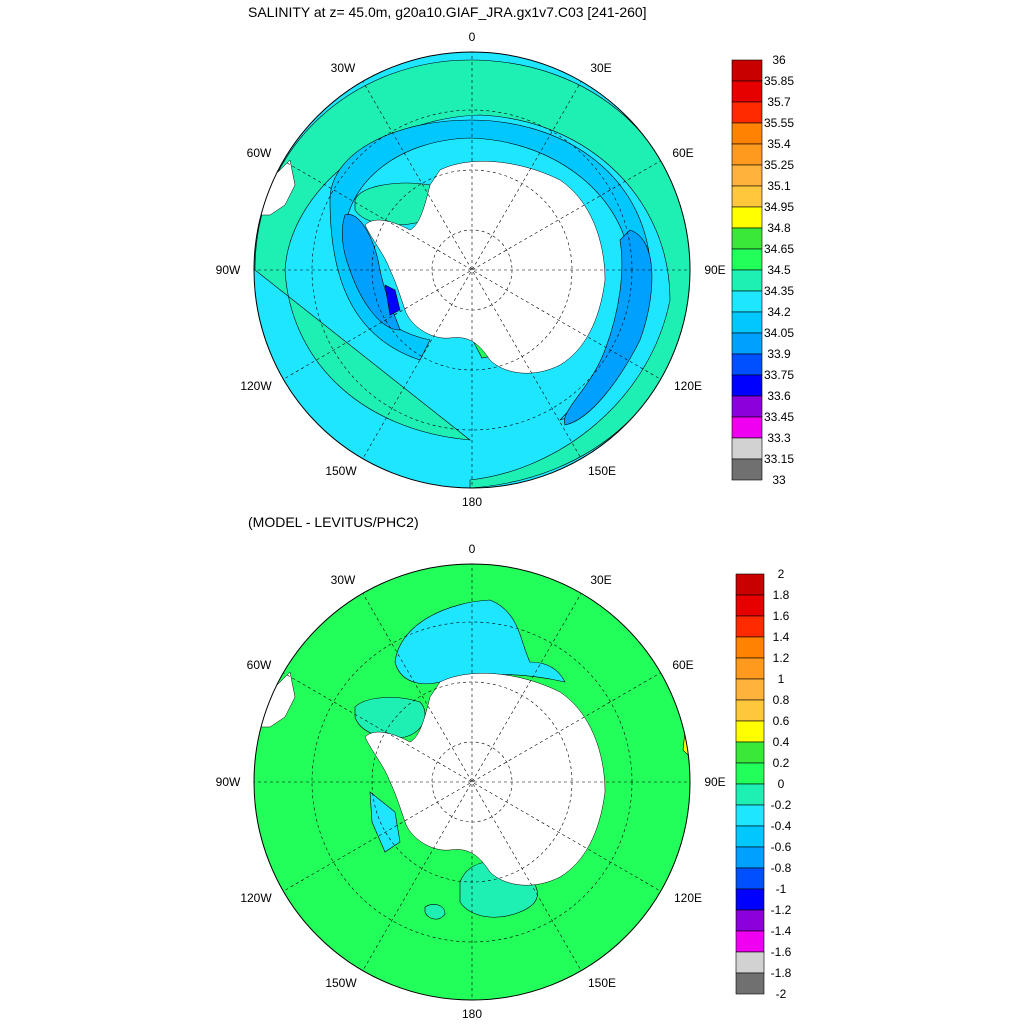  What do you see at coordinates (781, 595) in the screenshot?
I see `colorbar-tick-label: 1.8` at bounding box center [781, 595].